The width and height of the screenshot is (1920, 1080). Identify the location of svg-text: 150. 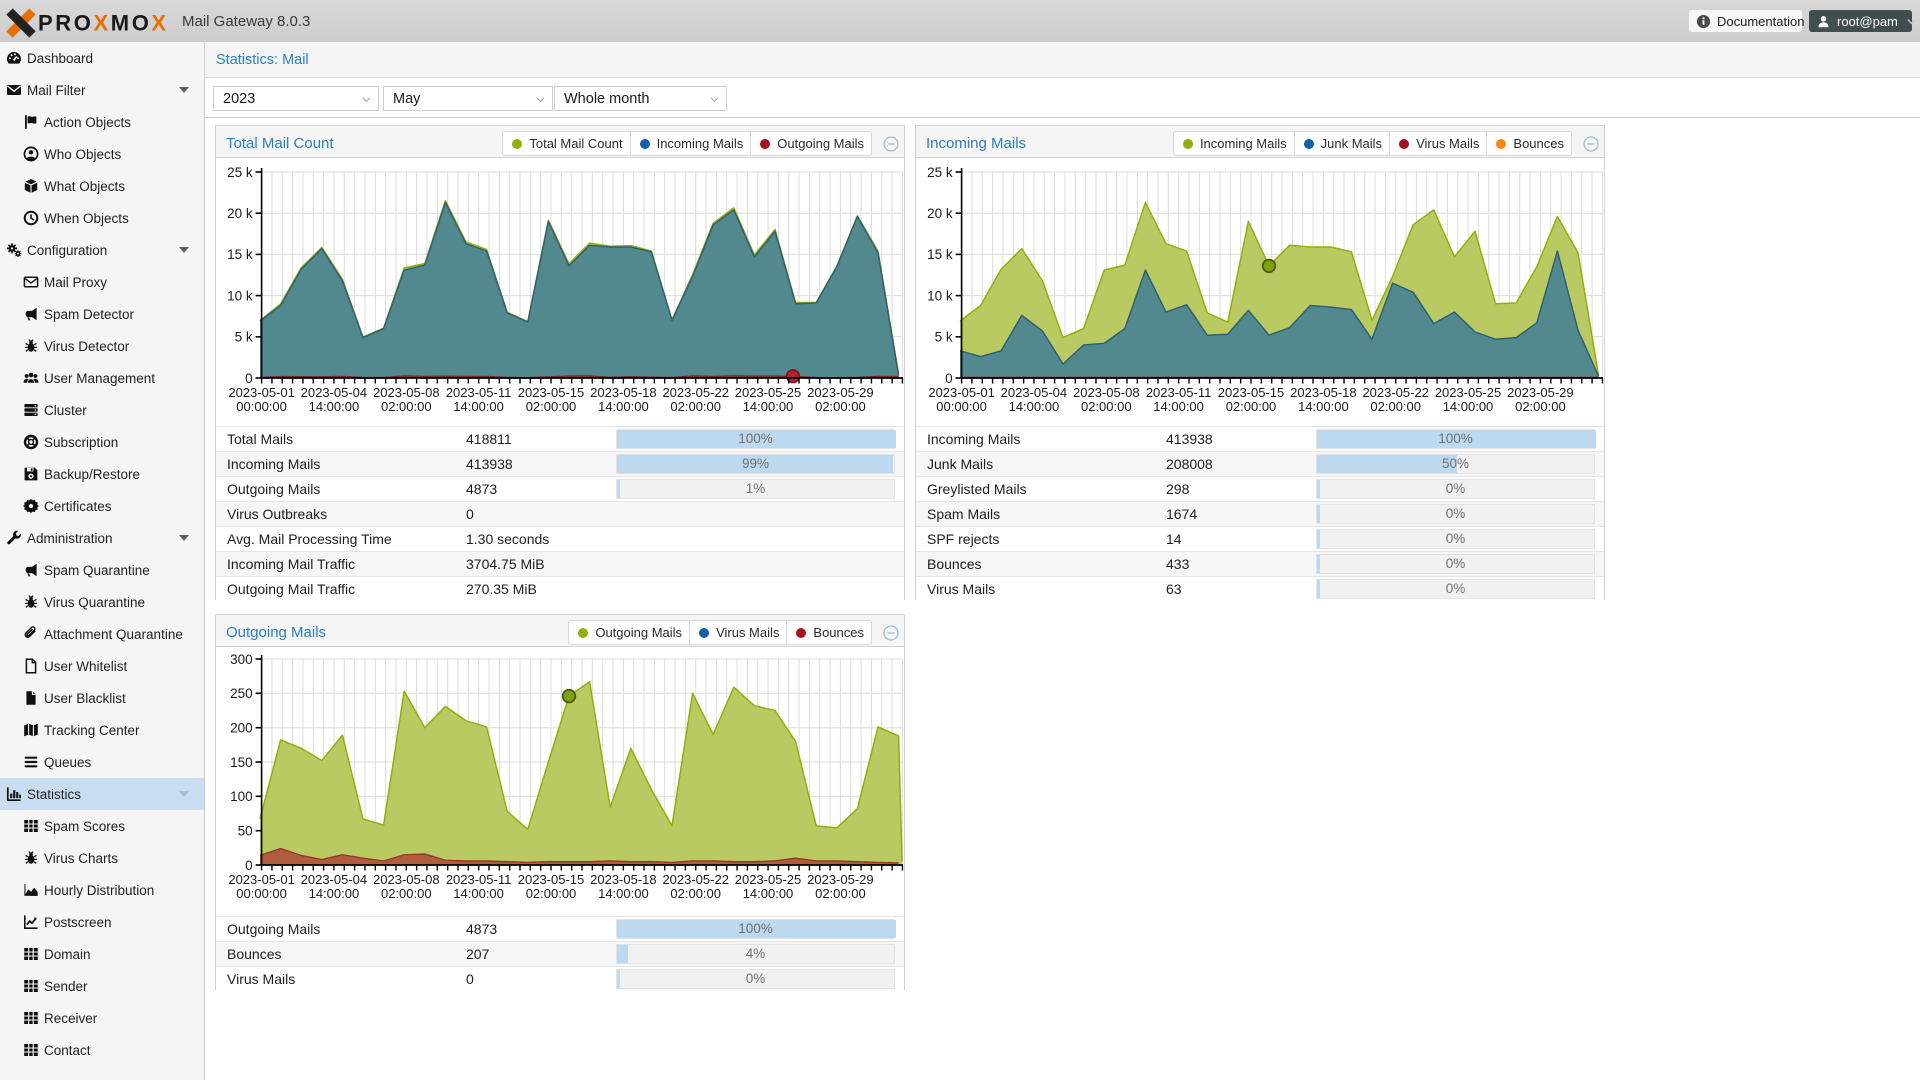
(241, 762).